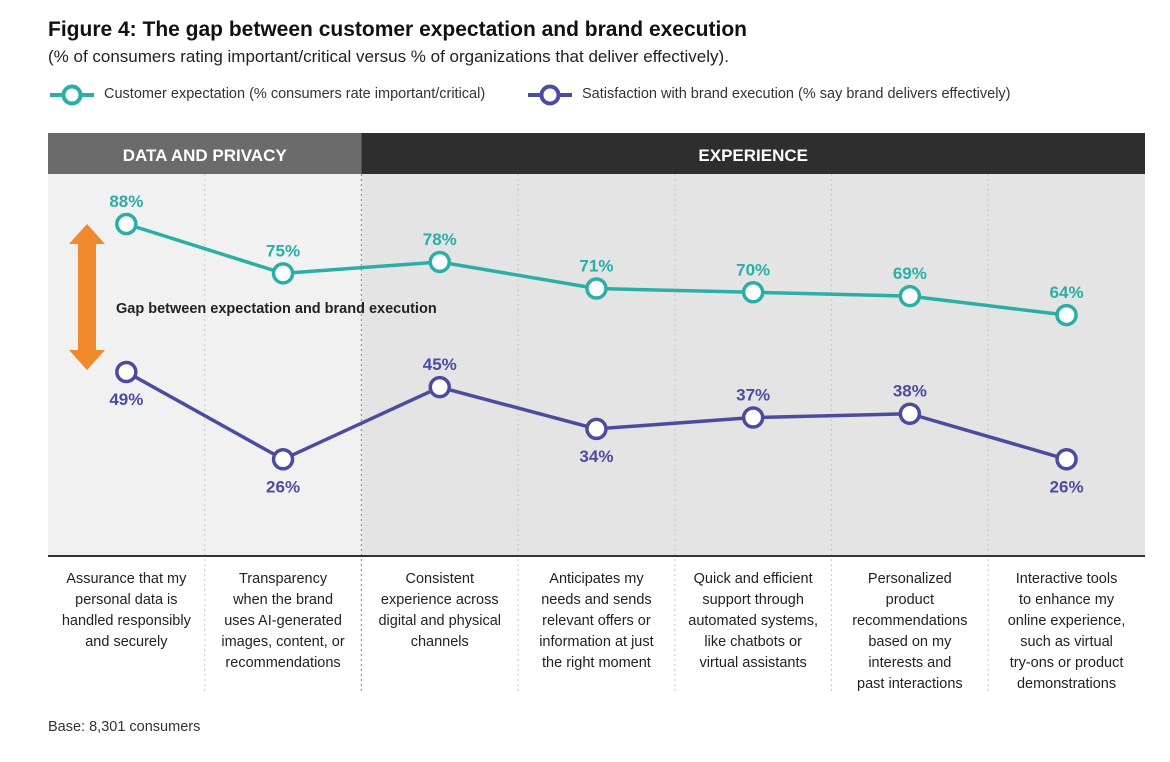 Image resolution: width=1170 pixels, height=762 pixels. I want to click on data-label-s0-0: 88%, so click(126, 201).